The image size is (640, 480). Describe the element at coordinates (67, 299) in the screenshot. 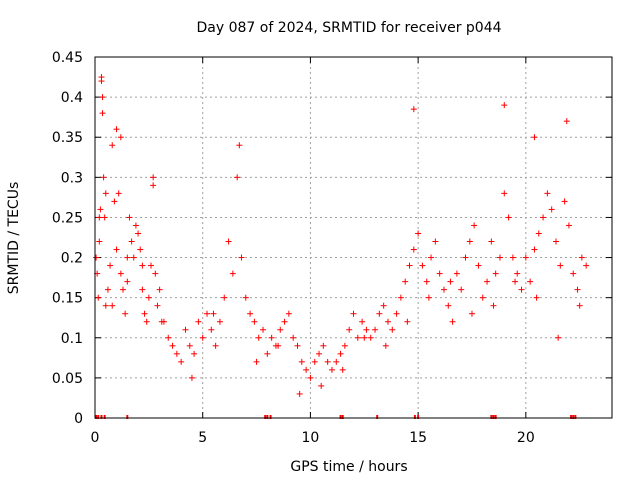

I see `y-tick-label: 0.15` at that location.